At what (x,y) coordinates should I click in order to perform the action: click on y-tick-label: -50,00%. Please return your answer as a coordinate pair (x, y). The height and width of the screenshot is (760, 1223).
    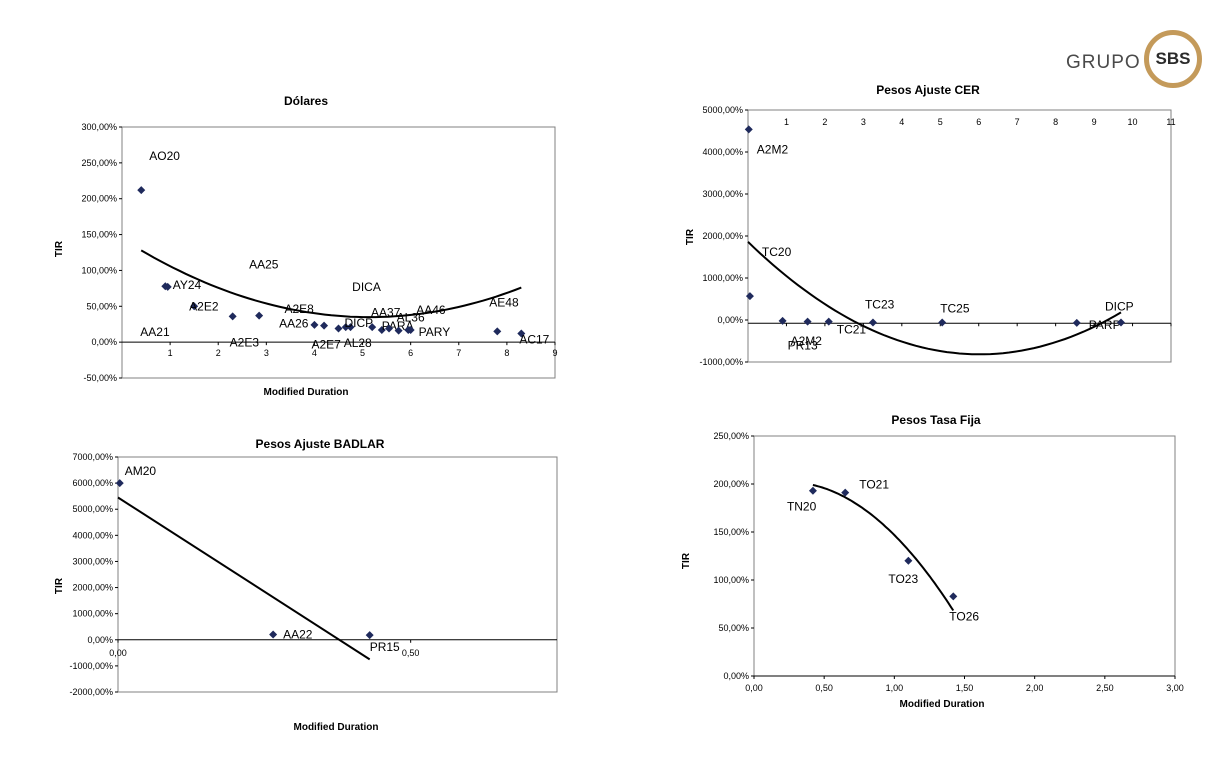
    Looking at the image, I should click on (100, 378).